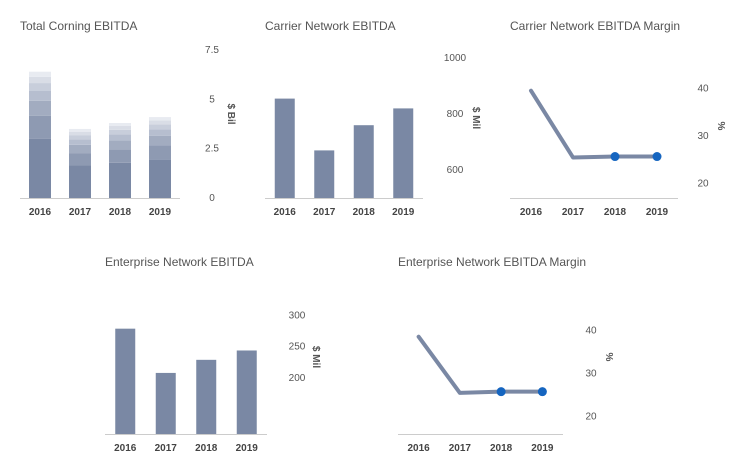 This screenshot has width=734, height=473. I want to click on chart-carrier-network-ebitda: 600 800 1000 $ Mil 2016 2017 2018 2019, so click(373, 135).